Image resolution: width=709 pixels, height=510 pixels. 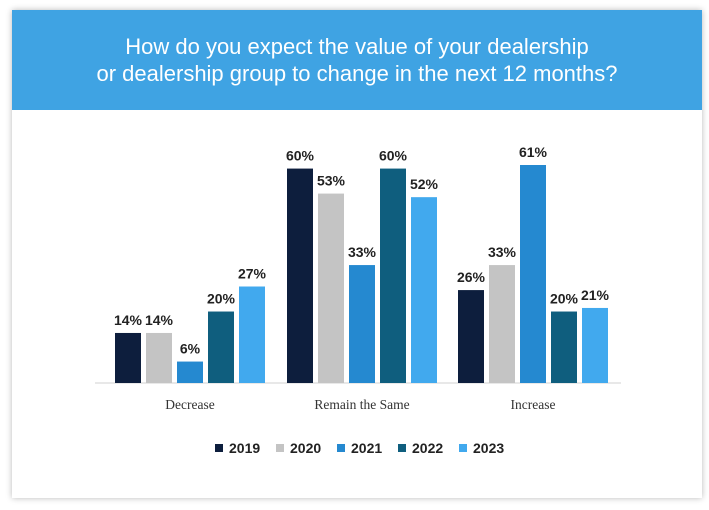 What do you see at coordinates (244, 448) in the screenshot?
I see `legend-label-2019: 2019` at bounding box center [244, 448].